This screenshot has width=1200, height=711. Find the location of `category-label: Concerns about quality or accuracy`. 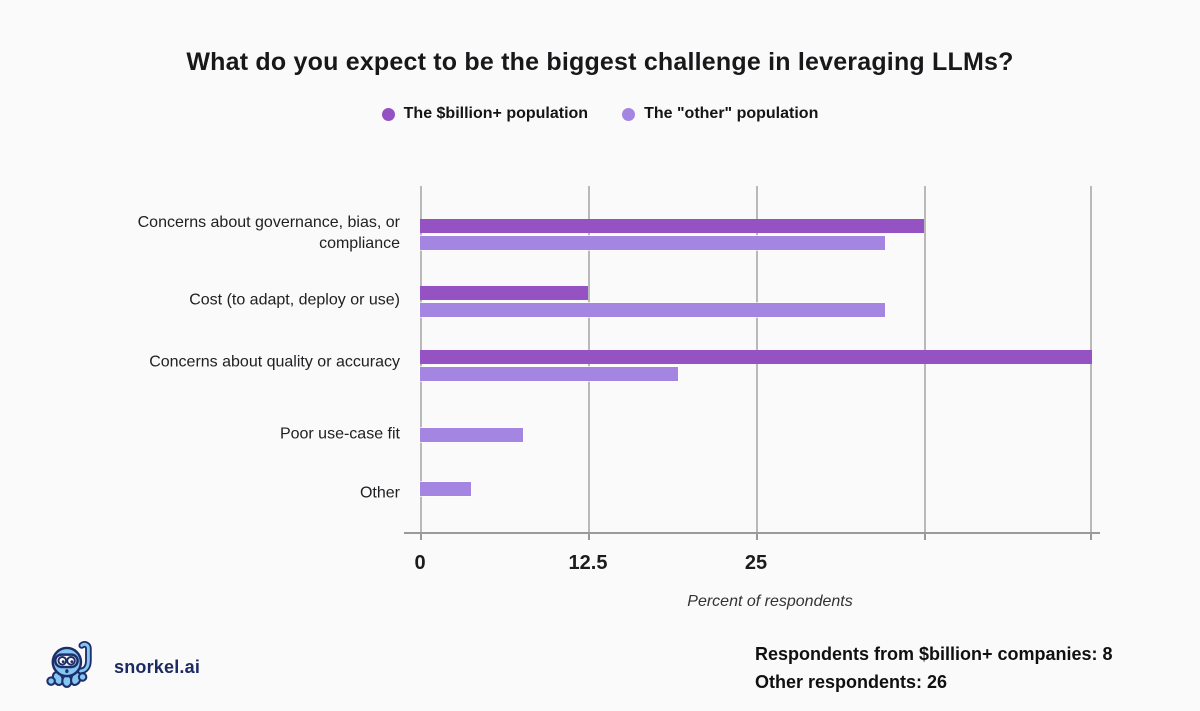

category-label: Concerns about quality or accuracy is located at coordinates (274, 362).